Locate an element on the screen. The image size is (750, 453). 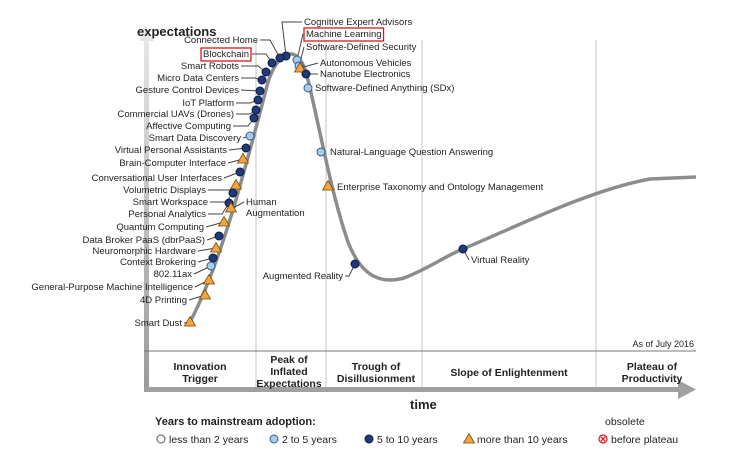
legend-marker-less-than-2-years is located at coordinates (161, 439).